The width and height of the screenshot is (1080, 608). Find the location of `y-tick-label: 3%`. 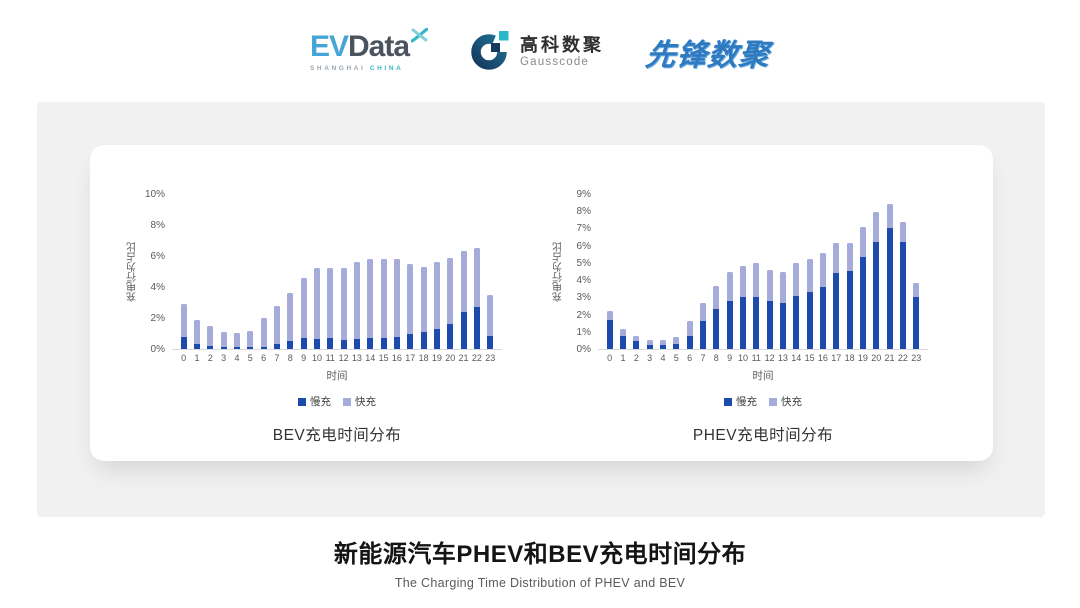

y-tick-label: 3% is located at coordinates (583, 298).